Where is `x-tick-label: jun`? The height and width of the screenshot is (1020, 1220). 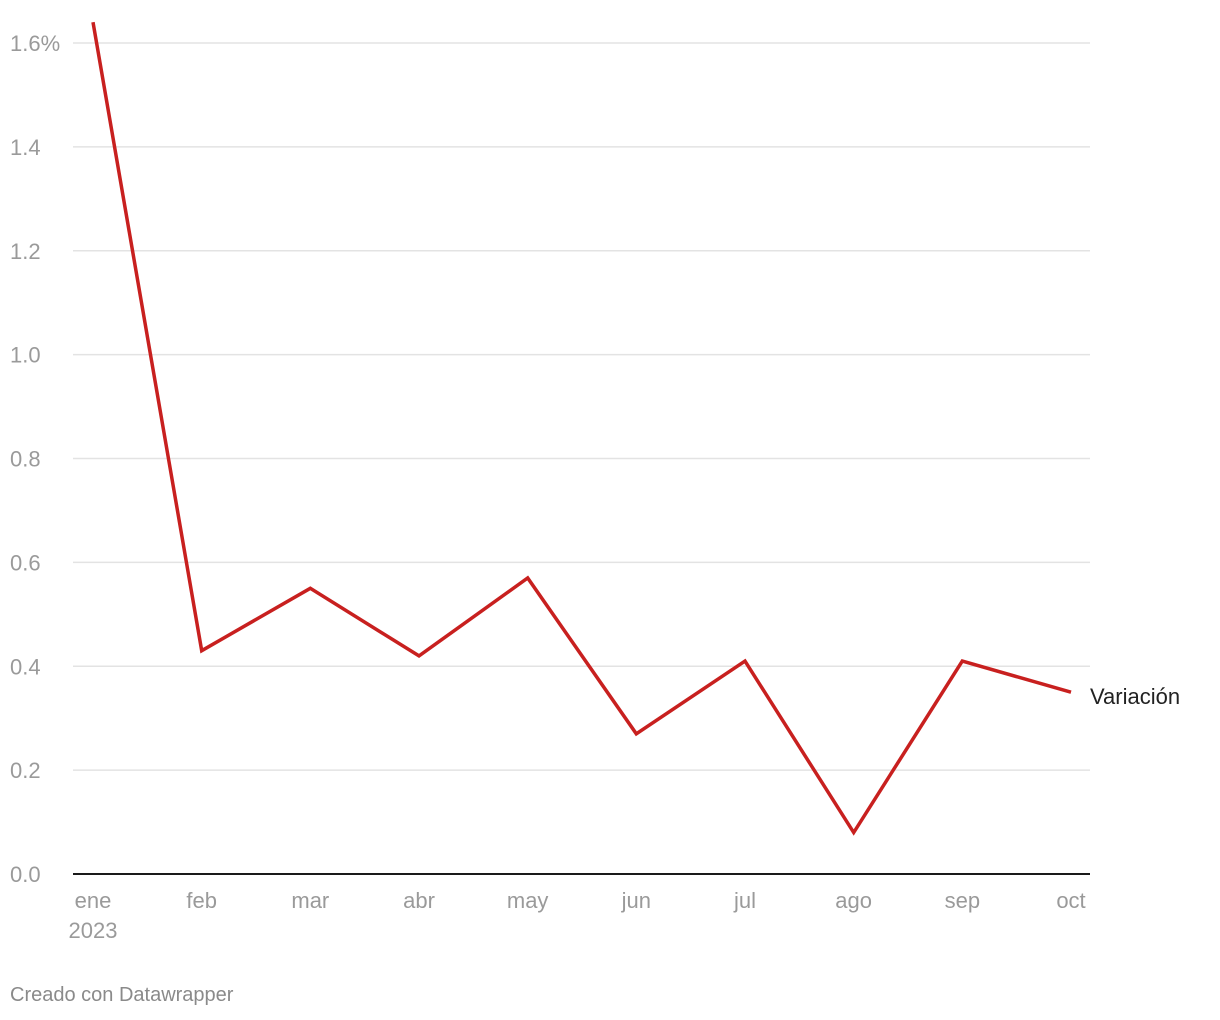
x-tick-label: jun is located at coordinates (636, 900).